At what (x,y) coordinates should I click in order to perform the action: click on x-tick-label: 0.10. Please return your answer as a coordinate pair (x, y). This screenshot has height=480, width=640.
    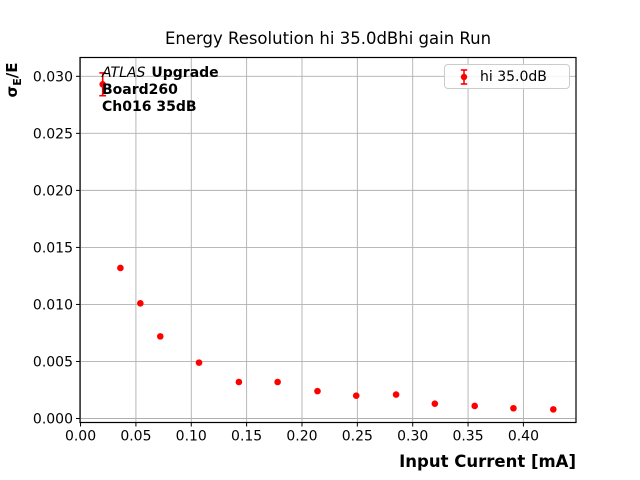
    Looking at the image, I should click on (191, 437).